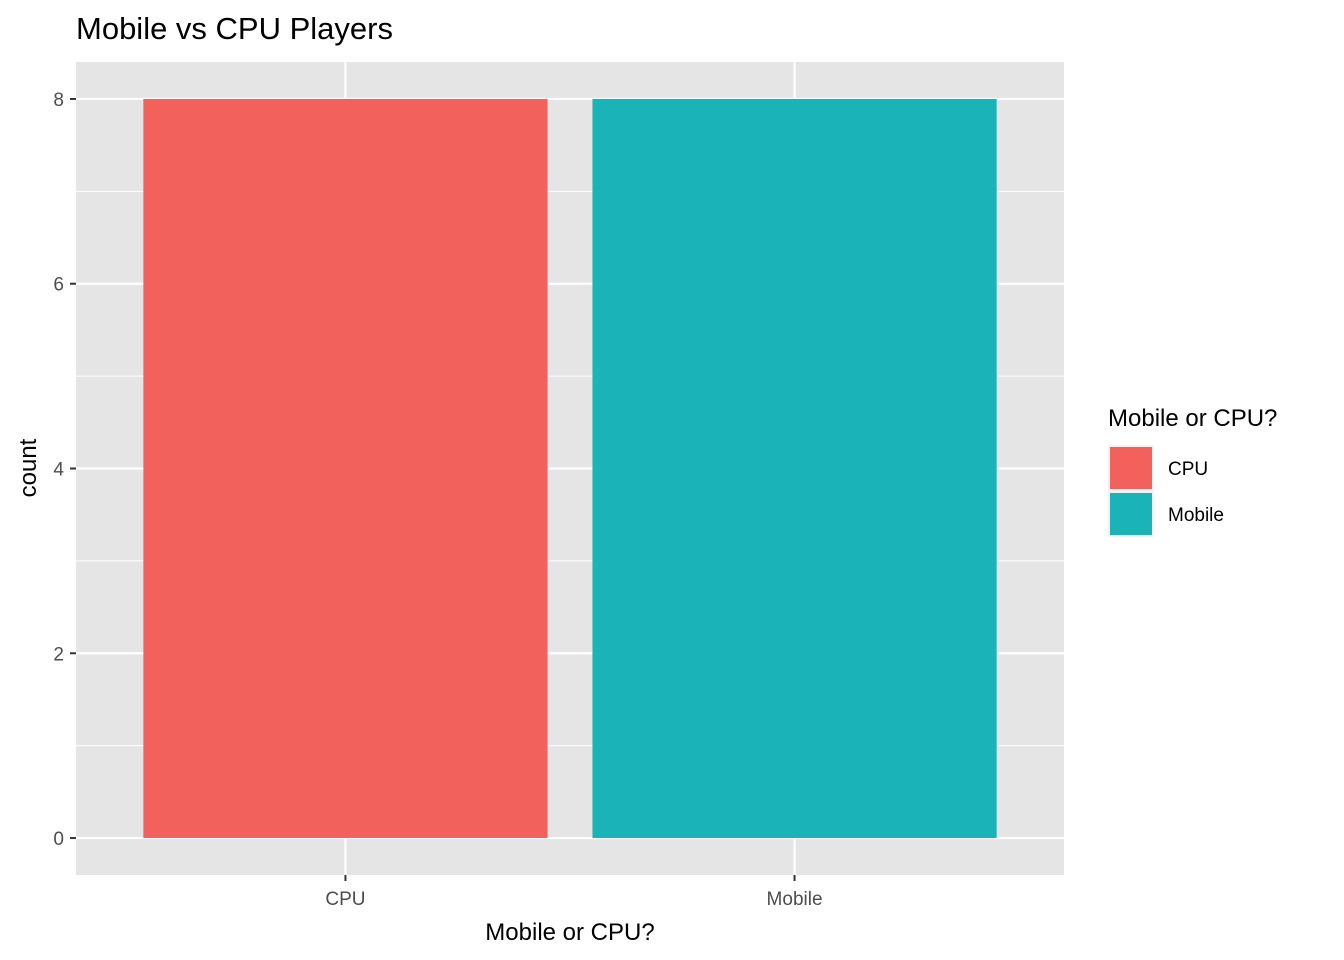 The width and height of the screenshot is (1344, 960). What do you see at coordinates (58, 285) in the screenshot?
I see `y-tick-label: 6` at bounding box center [58, 285].